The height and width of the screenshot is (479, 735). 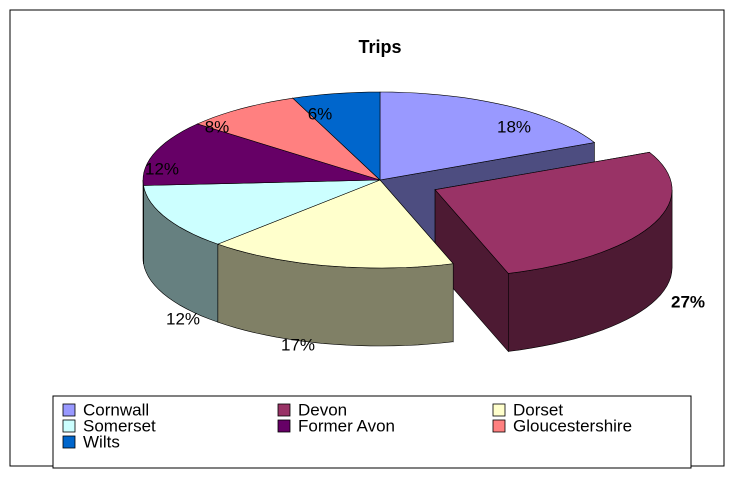 I want to click on legend-label: Somerset, so click(x=119, y=425).